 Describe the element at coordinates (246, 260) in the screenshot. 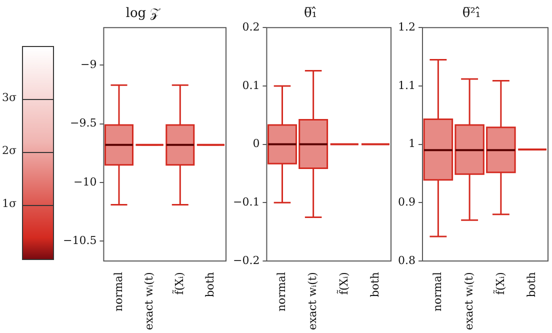

I see `y-tick-label: −0.2` at that location.